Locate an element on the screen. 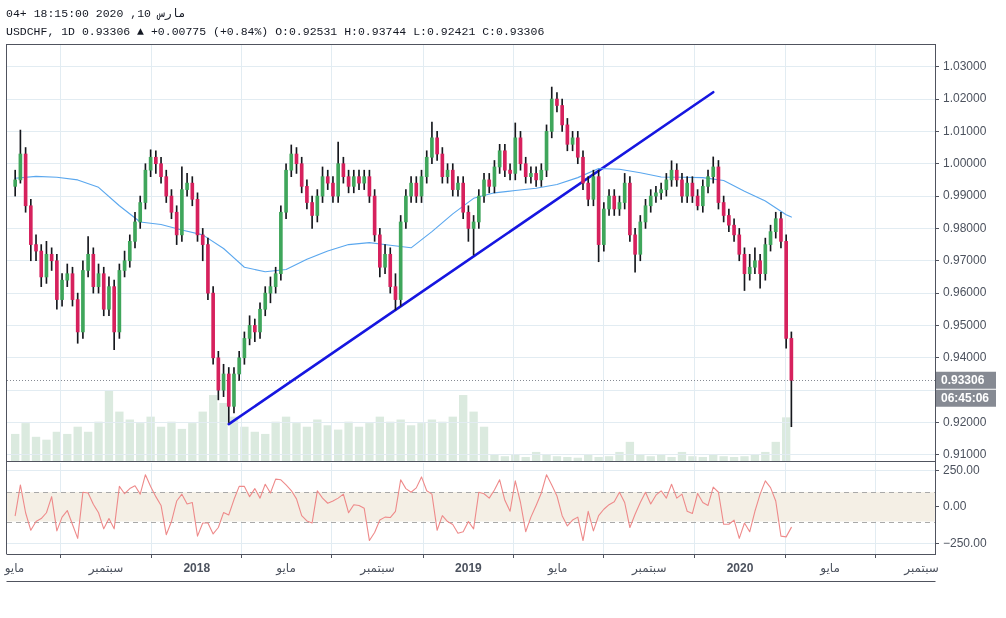  y-tick-label: 1.01000 is located at coordinates (965, 130).